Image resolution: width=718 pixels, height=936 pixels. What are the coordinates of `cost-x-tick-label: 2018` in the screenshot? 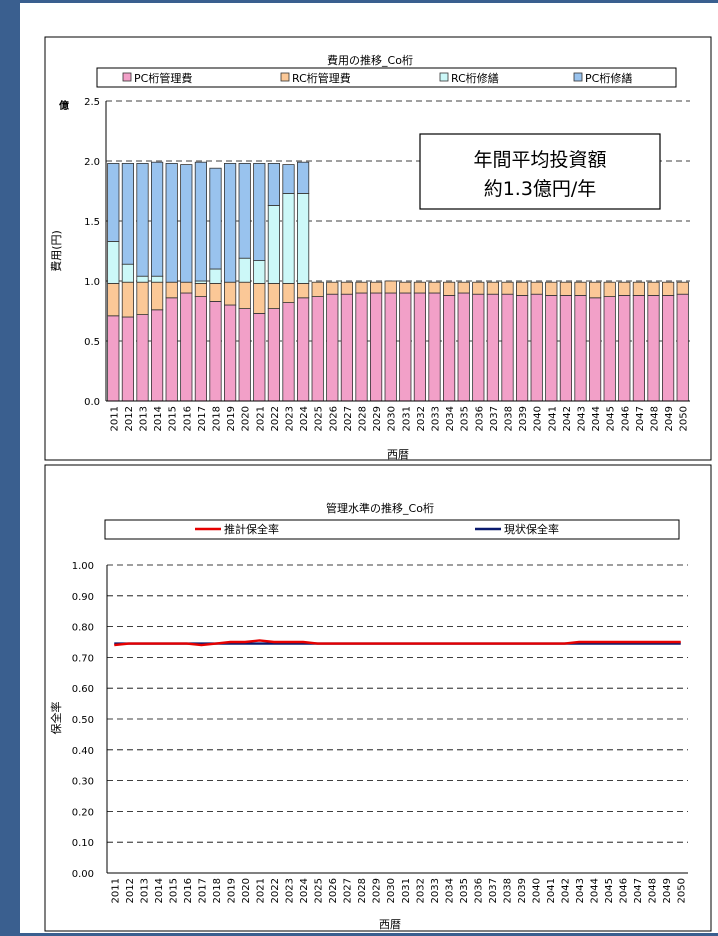 It's located at (217, 418).